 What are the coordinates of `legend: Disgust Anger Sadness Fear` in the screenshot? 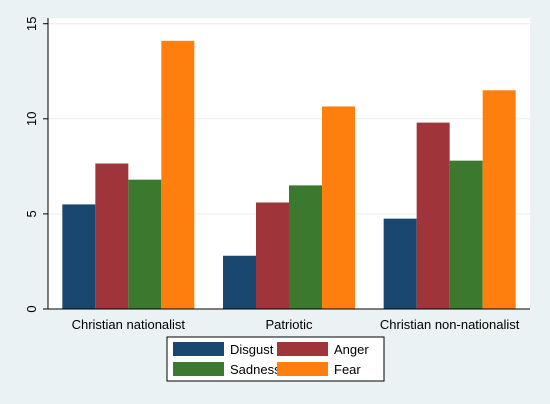 It's located at (275, 359).